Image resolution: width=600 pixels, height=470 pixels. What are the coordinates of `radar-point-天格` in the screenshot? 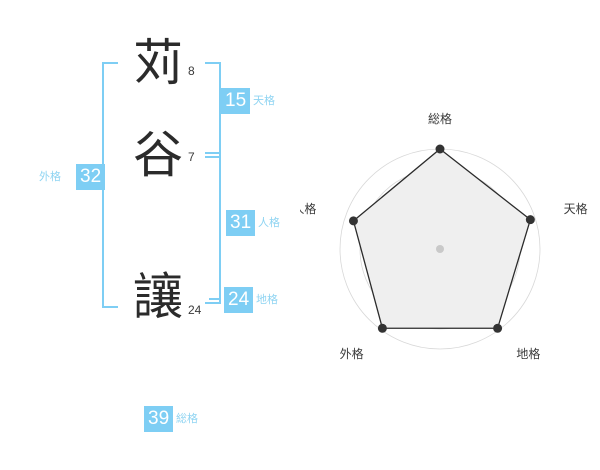 It's located at (530, 220).